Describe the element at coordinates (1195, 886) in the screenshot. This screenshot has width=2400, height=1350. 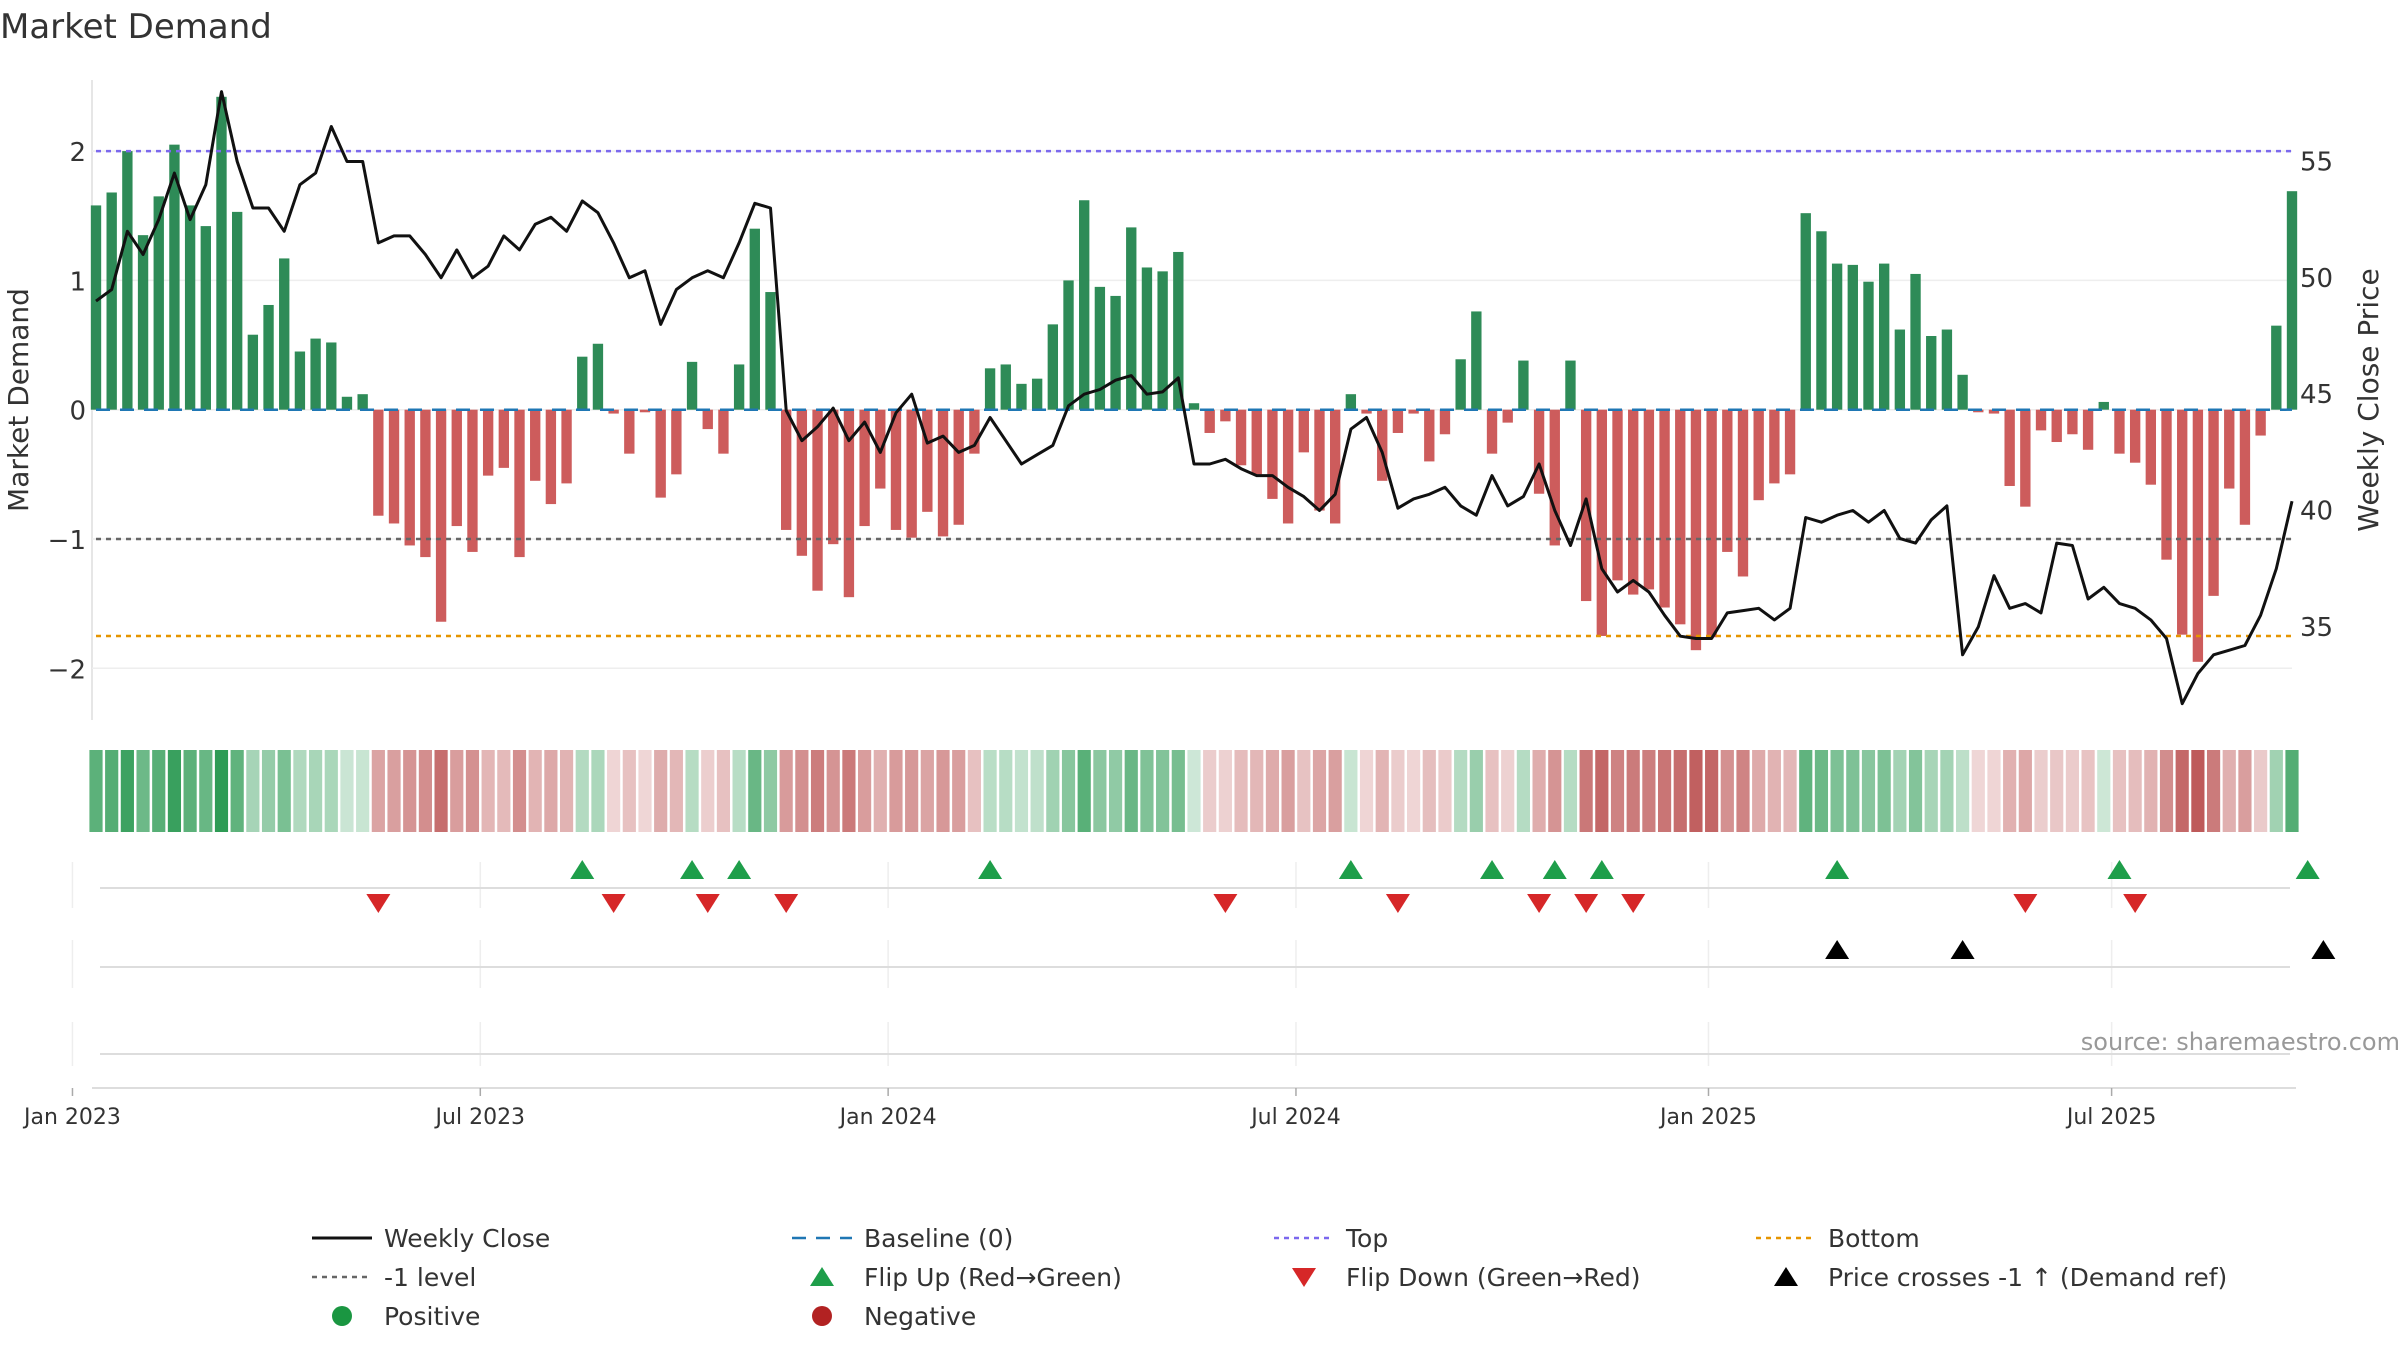
I see `flip-markers-panel` at that location.